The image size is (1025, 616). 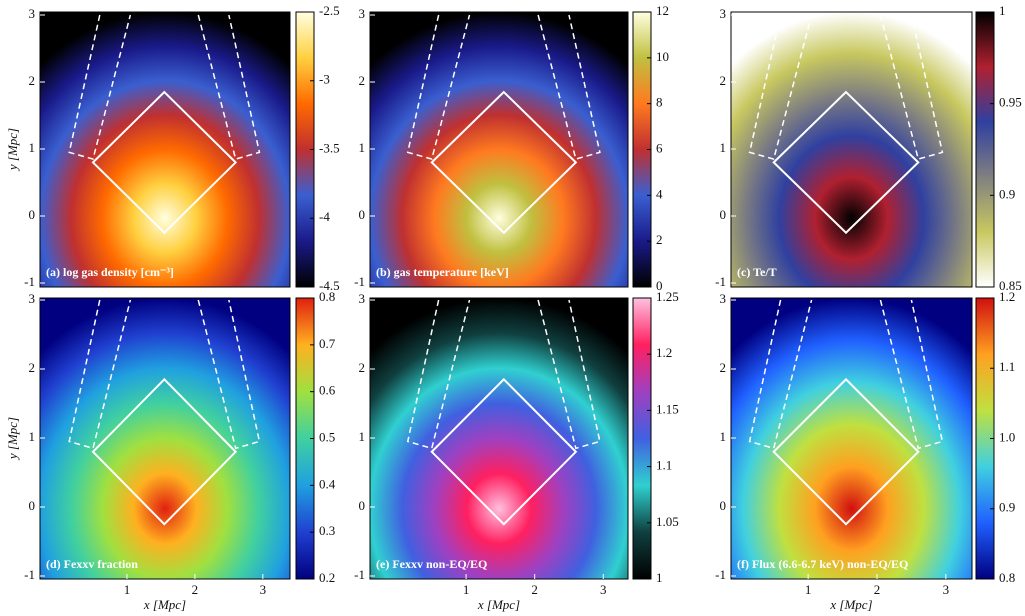 I want to click on colorbar-tick-label: 1.05, so click(x=667, y=521).